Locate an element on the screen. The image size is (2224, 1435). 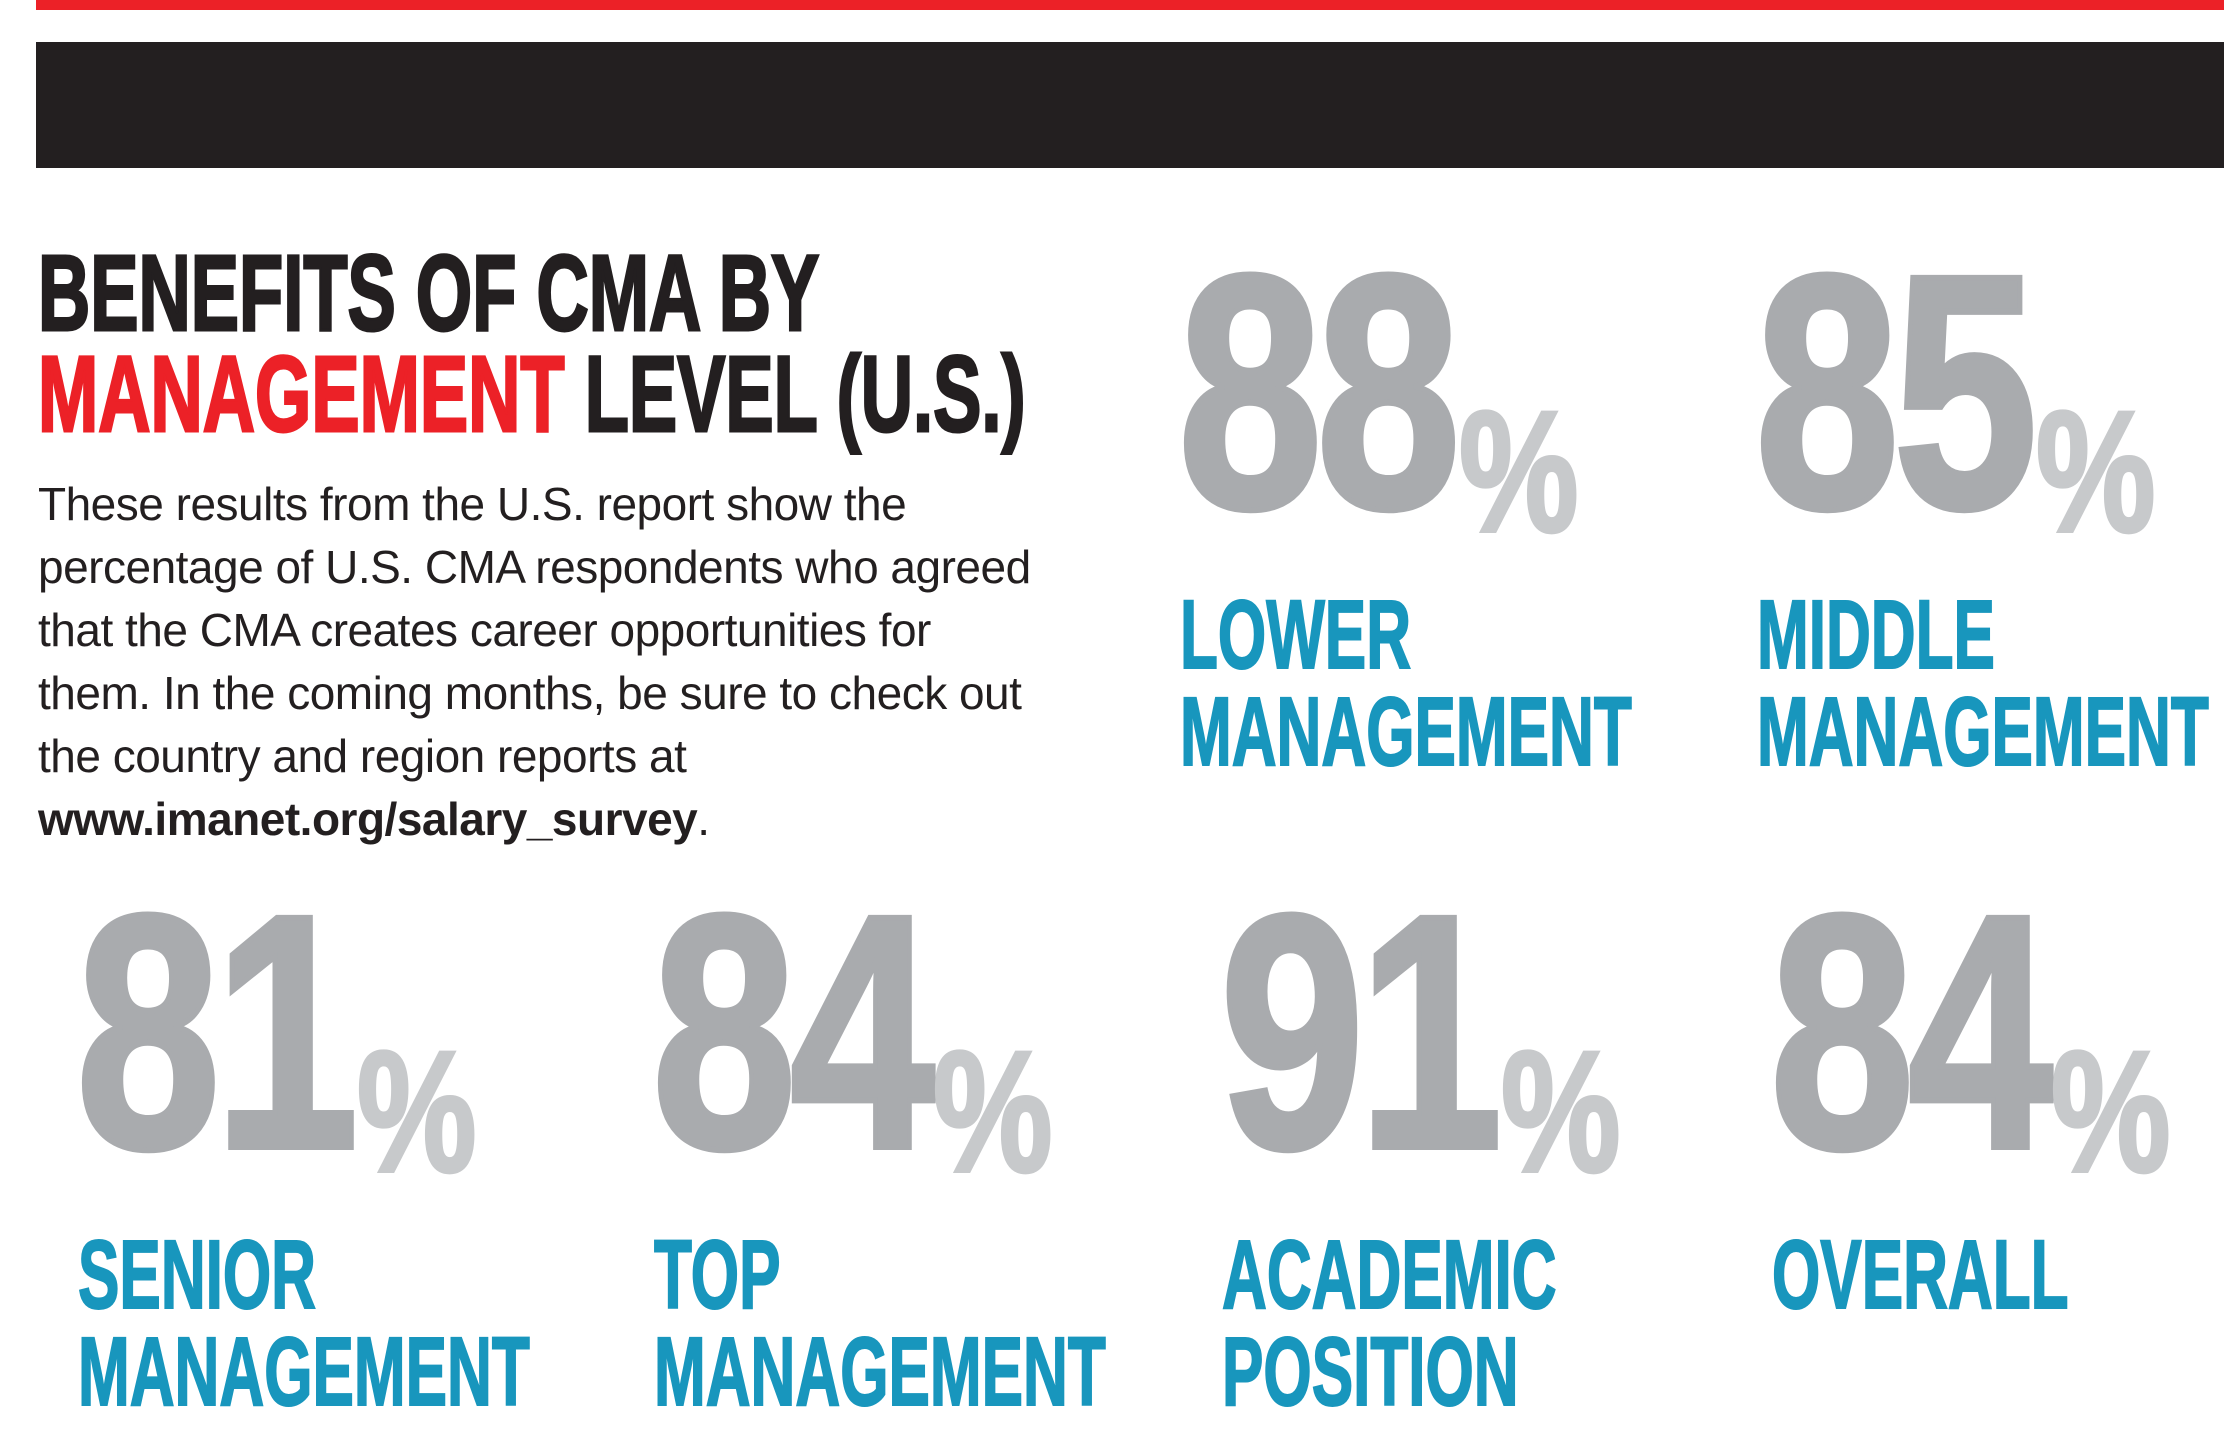
stat-number: 85% is located at coordinates (1988, 397).